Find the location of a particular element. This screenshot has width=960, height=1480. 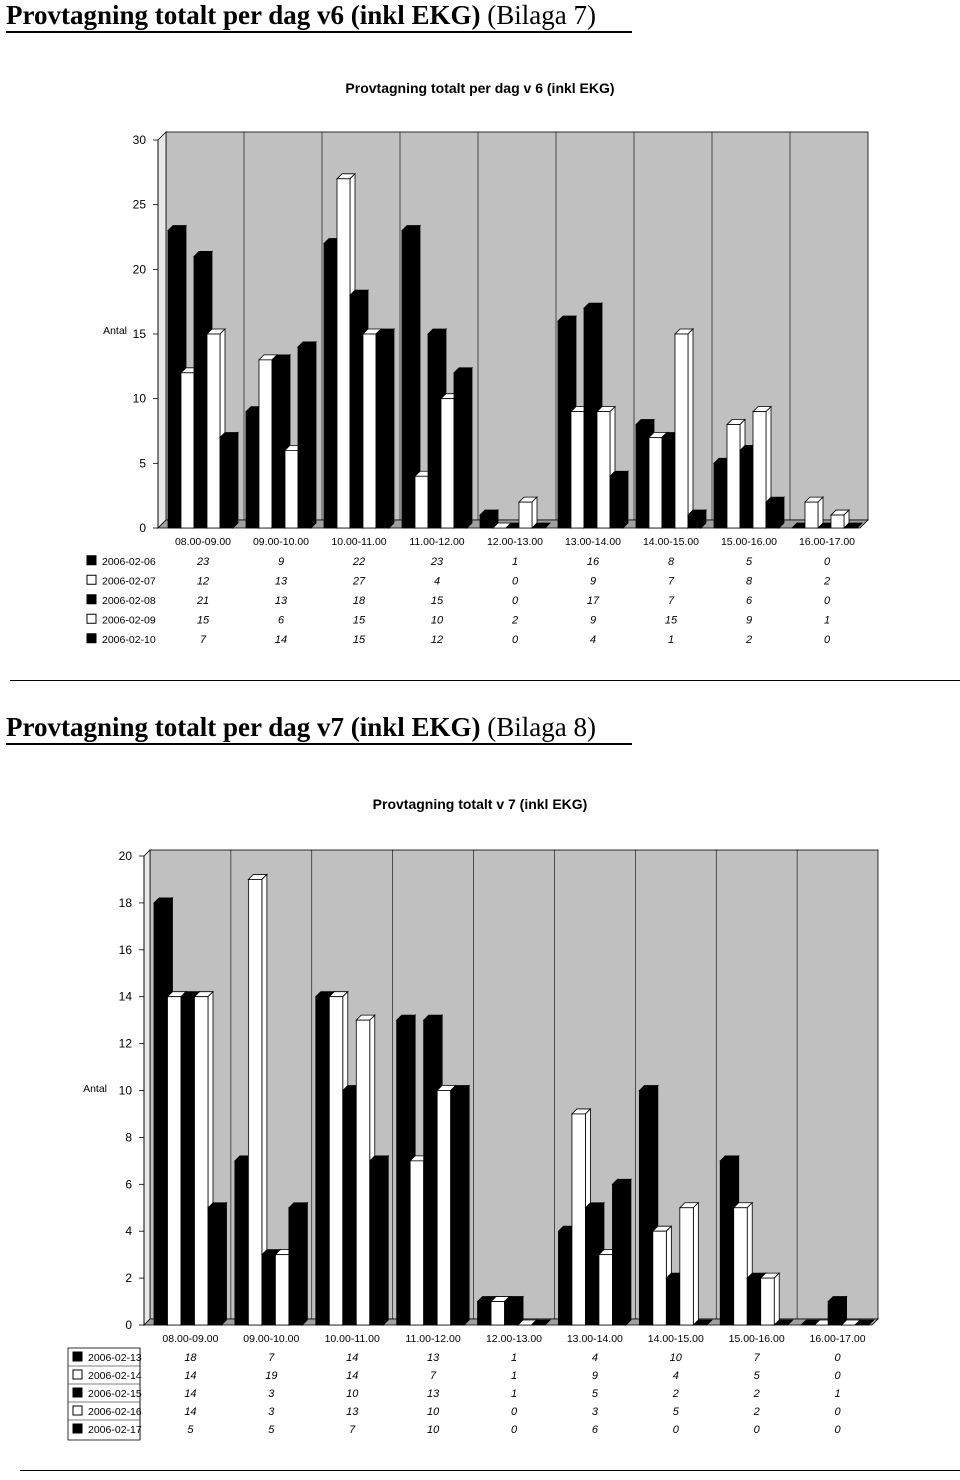

data-table-cell: 12 is located at coordinates (203, 581).